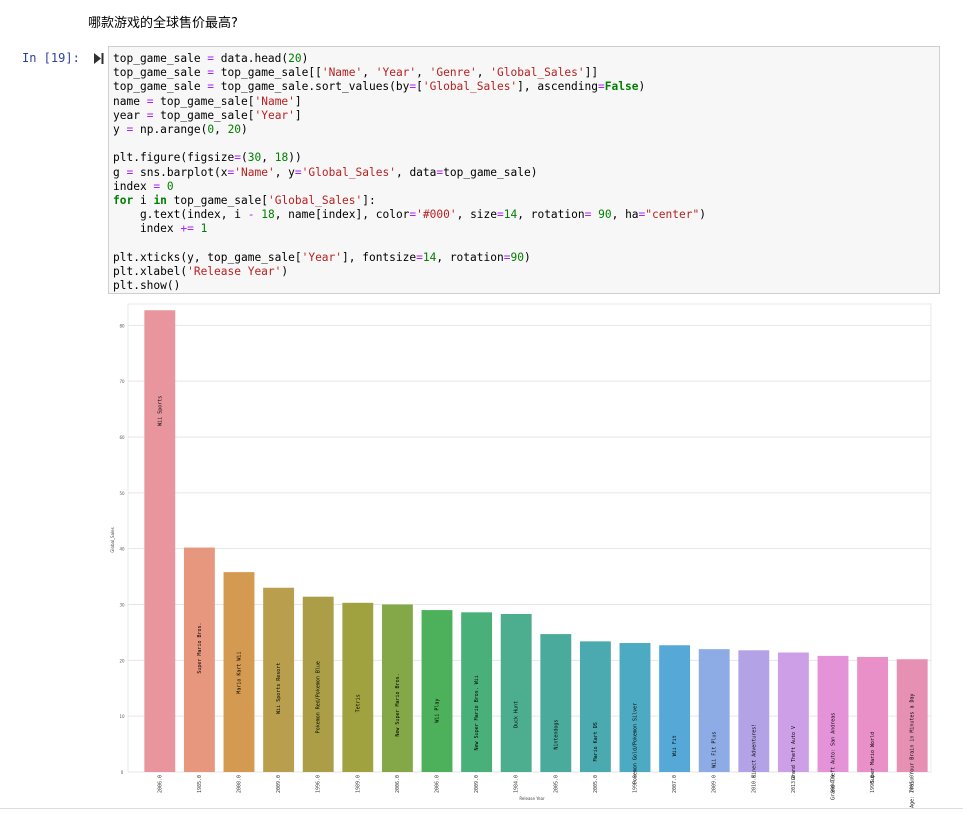  Describe the element at coordinates (122, 716) in the screenshot. I see `y-tick-label: 10` at that location.